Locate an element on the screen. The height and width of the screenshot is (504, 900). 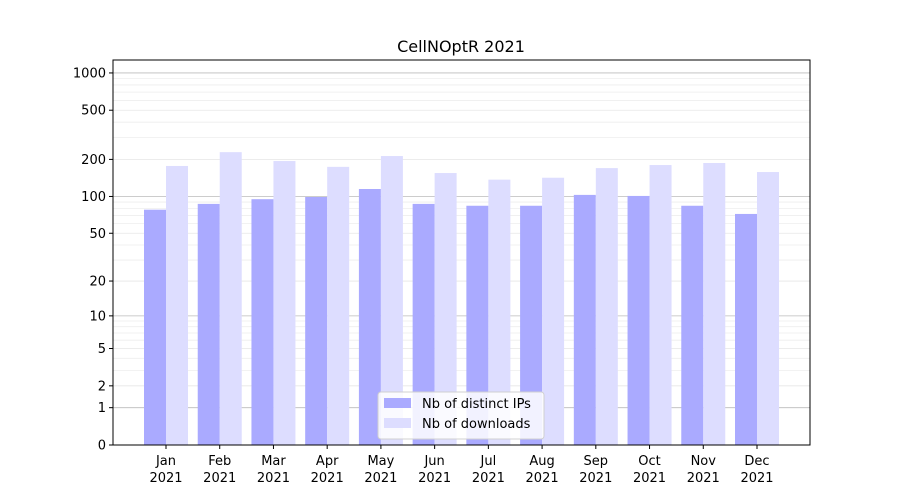
y-tick-label: 0 is located at coordinates (102, 446).